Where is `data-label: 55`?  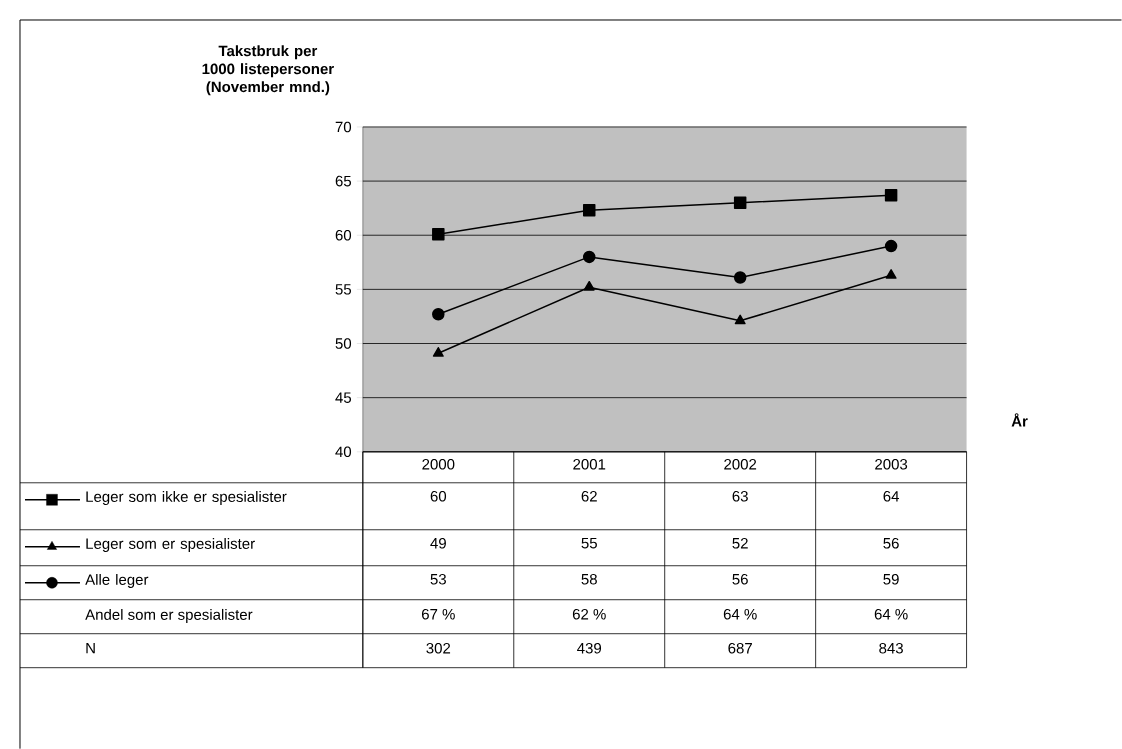
data-label: 55 is located at coordinates (589, 543).